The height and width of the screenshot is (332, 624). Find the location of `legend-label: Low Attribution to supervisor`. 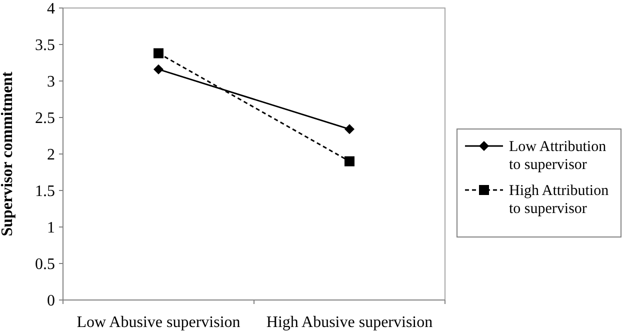

legend-label: Low Attribution to supervisor is located at coordinates (558, 156).